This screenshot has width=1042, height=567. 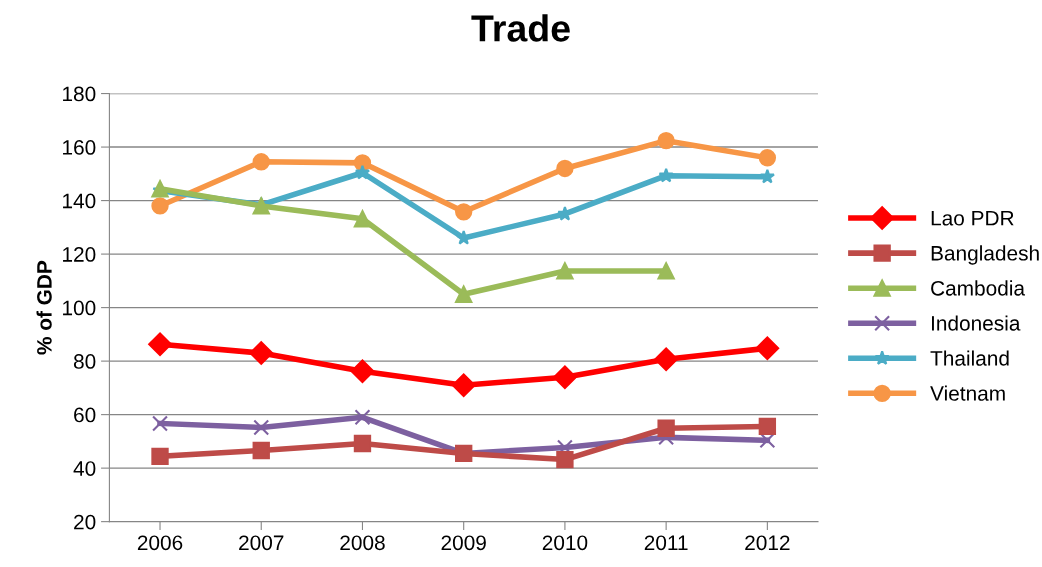 I want to click on y-tick-label: 120, so click(x=79, y=254).